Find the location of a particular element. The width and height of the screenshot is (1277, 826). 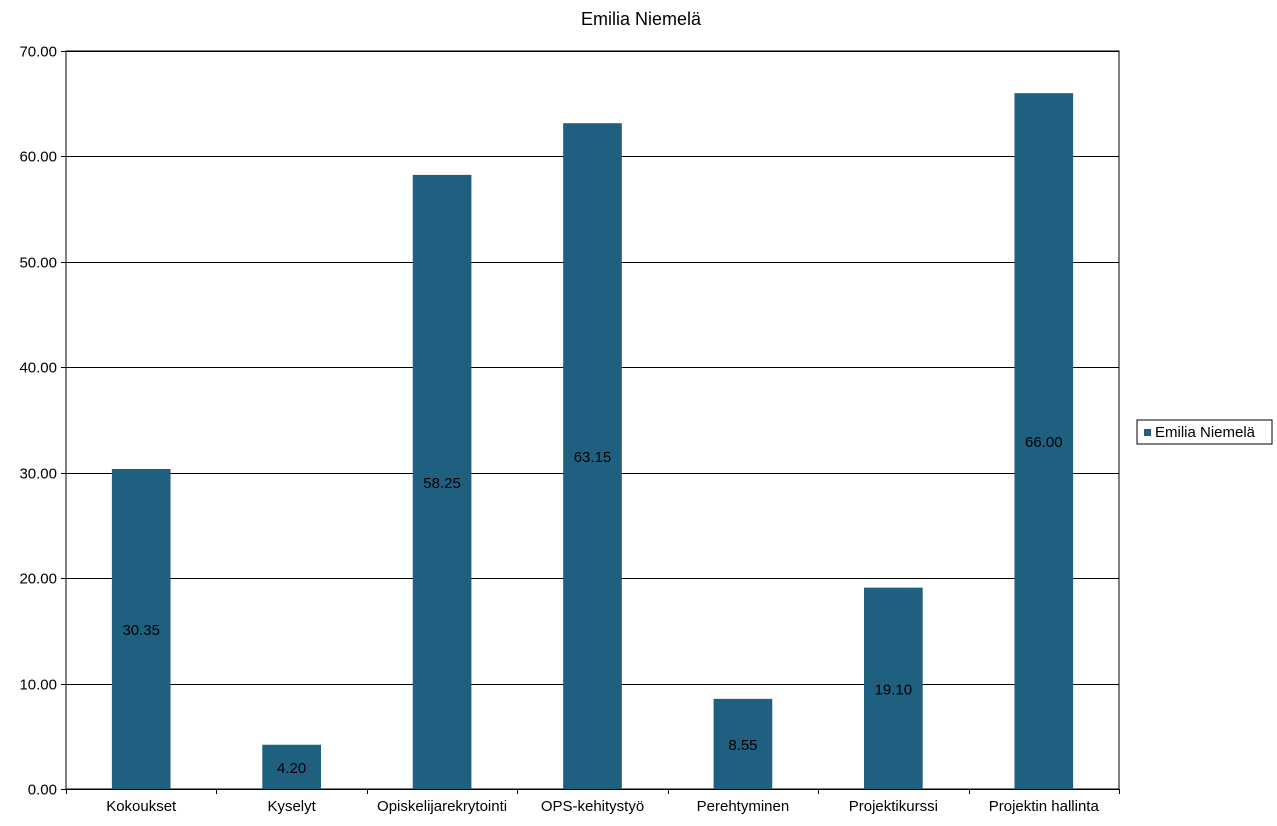

data-label: 58.25 is located at coordinates (442, 483).